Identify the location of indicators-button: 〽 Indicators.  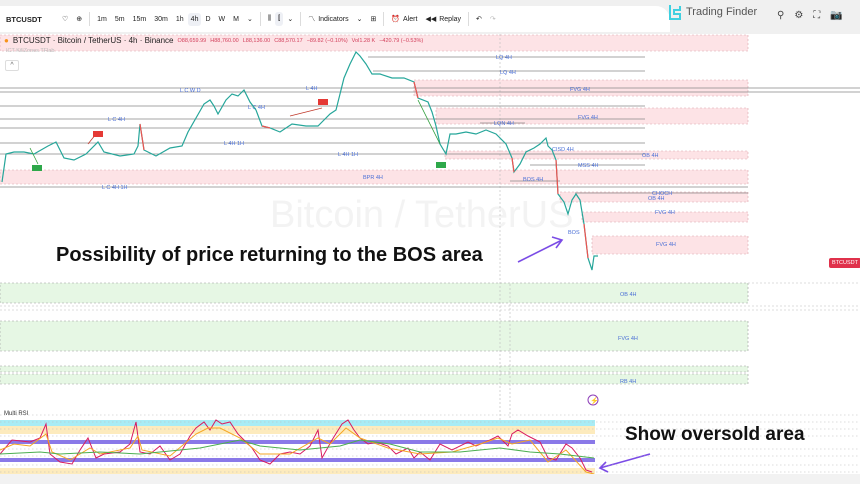
(328, 19).